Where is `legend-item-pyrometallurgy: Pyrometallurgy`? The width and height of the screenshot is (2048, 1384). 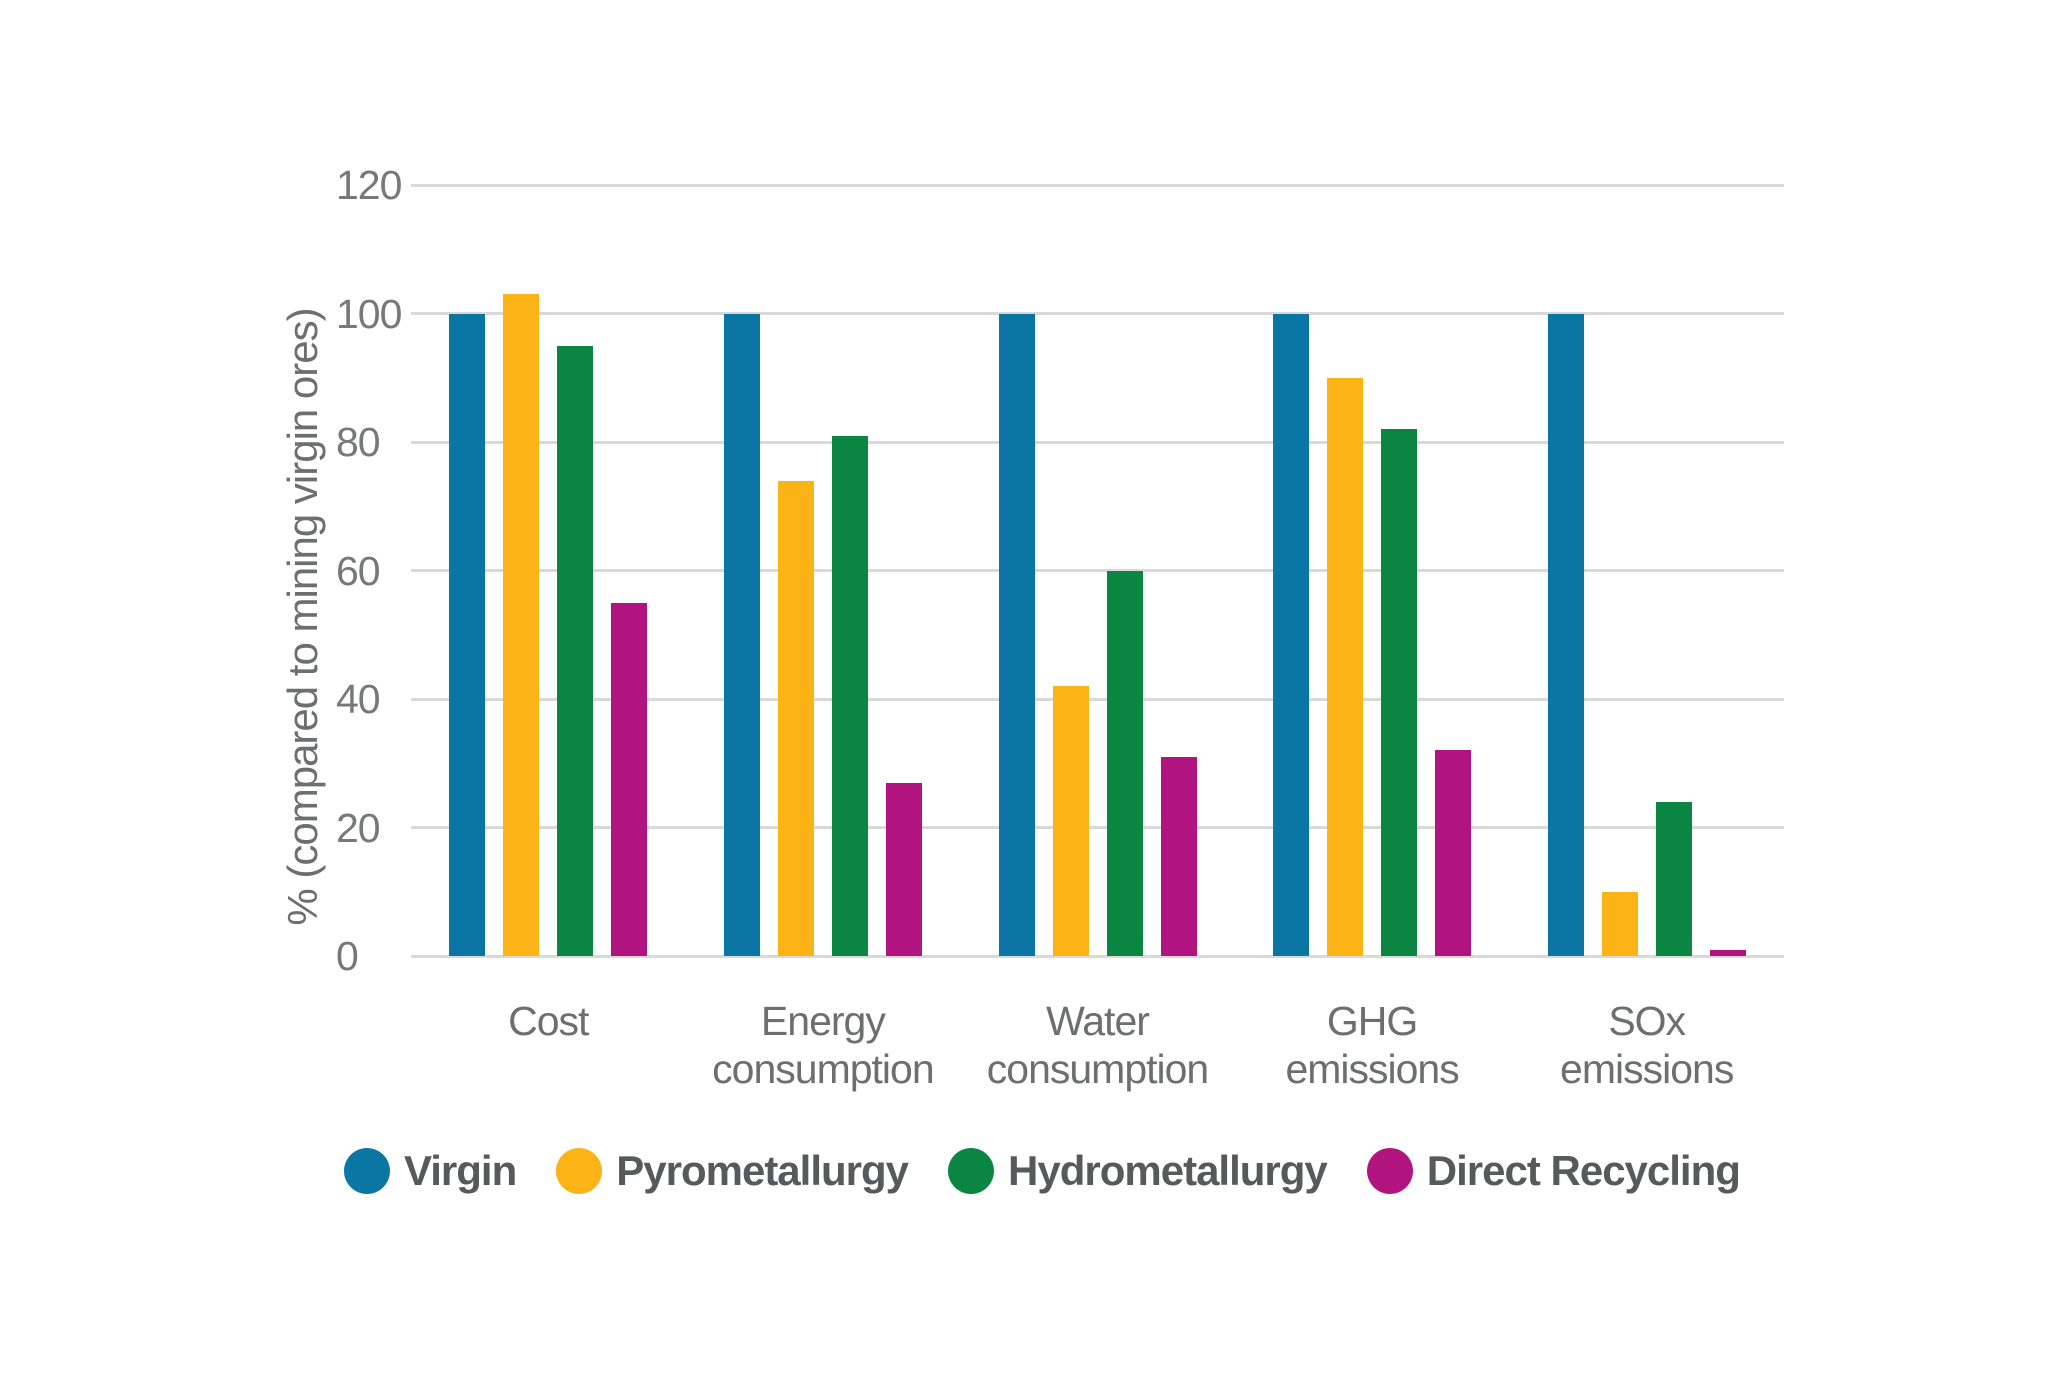
legend-item-pyrometallurgy: Pyrometallurgy is located at coordinates (732, 1171).